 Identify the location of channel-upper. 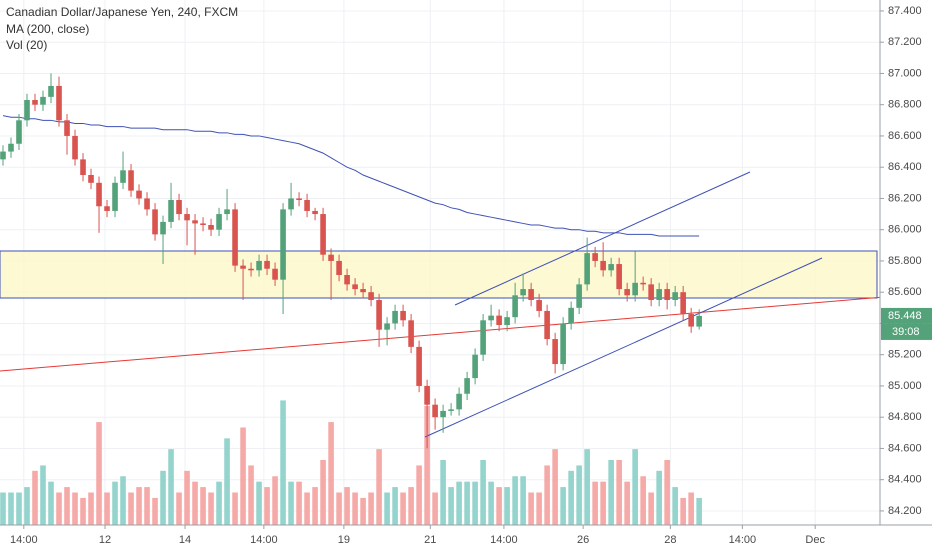
(602, 238).